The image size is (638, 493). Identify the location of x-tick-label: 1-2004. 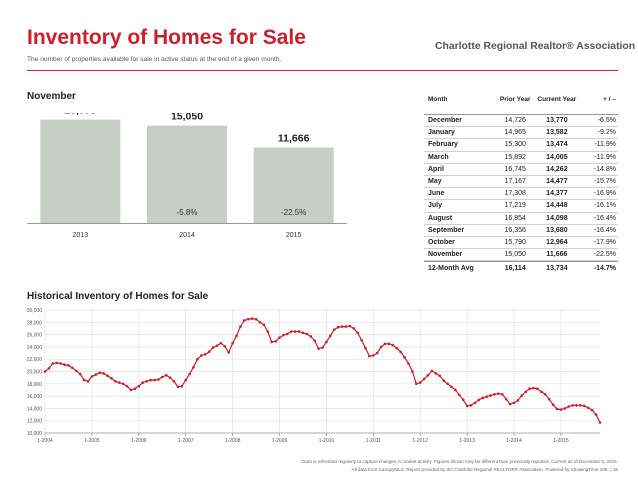
(45, 440).